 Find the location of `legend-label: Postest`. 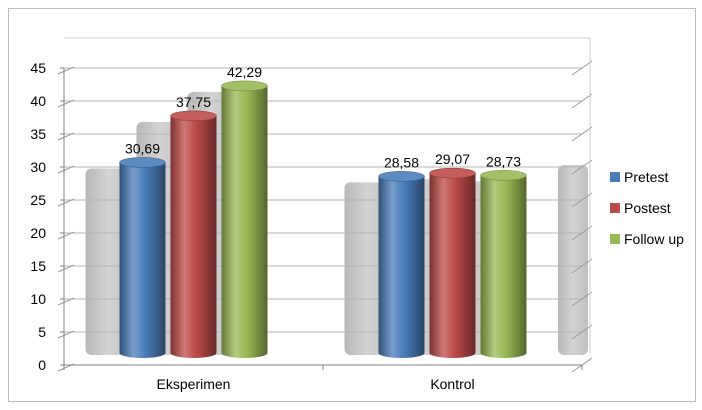

legend-label: Postest is located at coordinates (647, 208).